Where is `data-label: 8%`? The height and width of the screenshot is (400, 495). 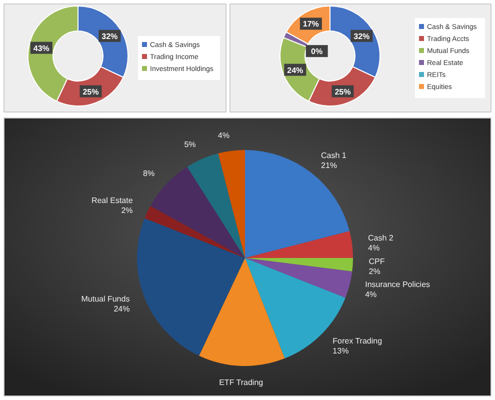 data-label: 8% is located at coordinates (149, 173).